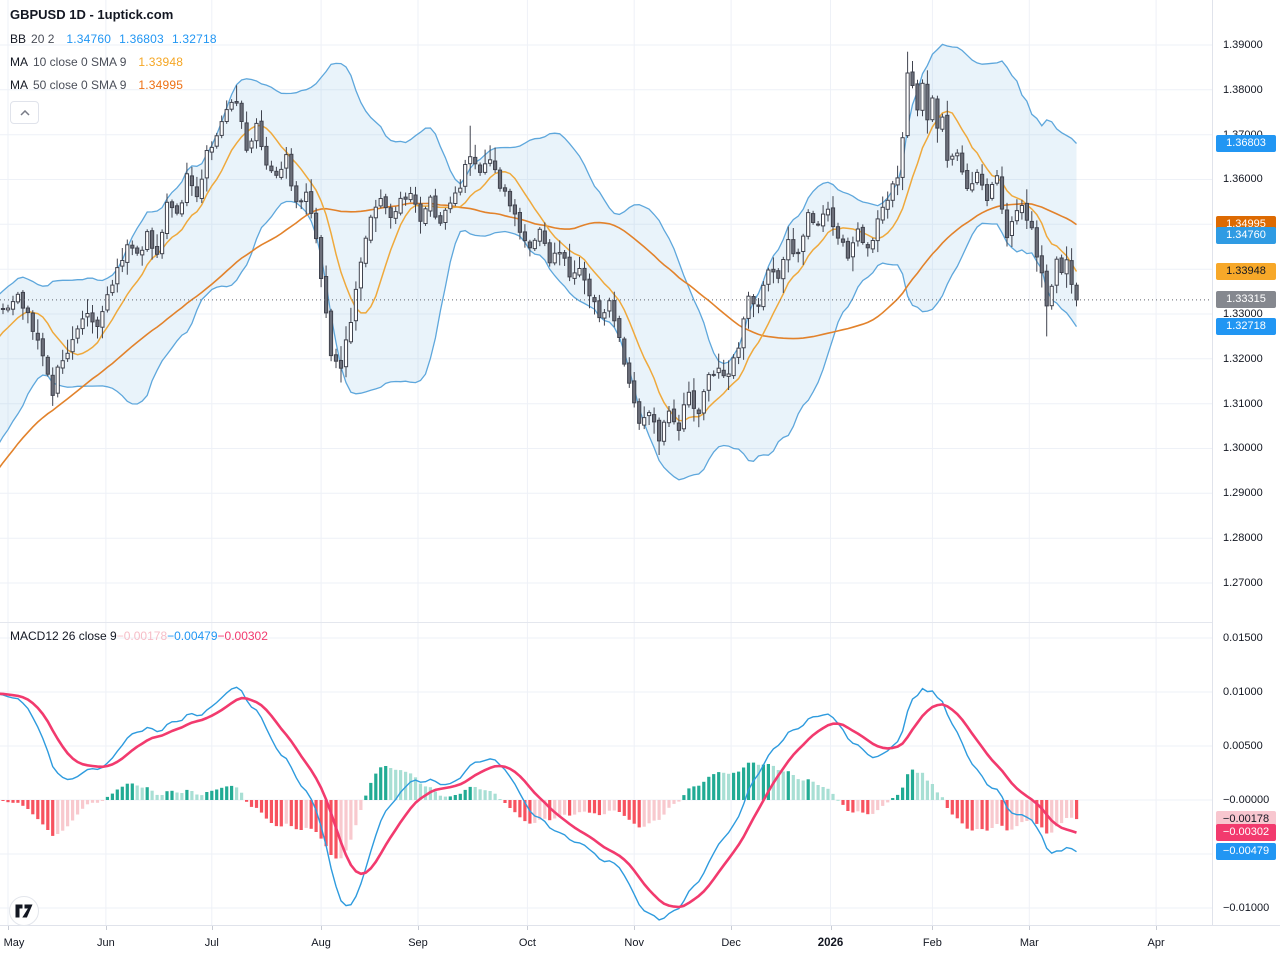 The image size is (1280, 960). I want to click on price-tick-label: 1.27000, so click(1243, 582).